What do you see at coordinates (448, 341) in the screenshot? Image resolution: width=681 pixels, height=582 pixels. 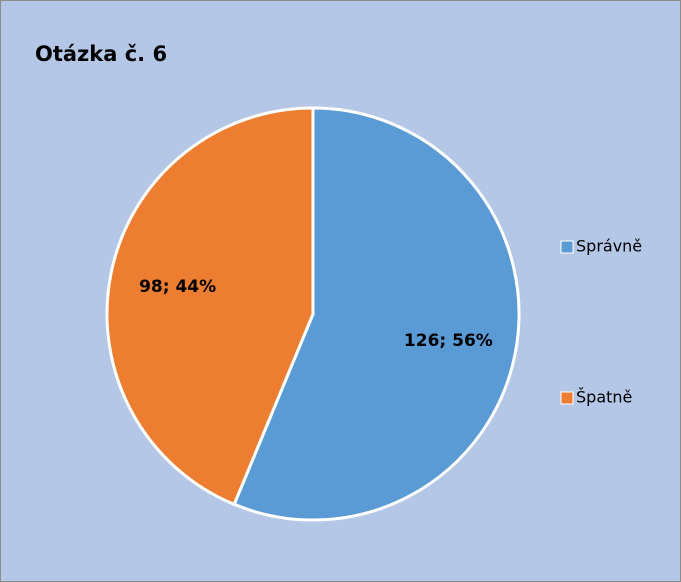 I see `data-label: 126; 56%` at bounding box center [448, 341].